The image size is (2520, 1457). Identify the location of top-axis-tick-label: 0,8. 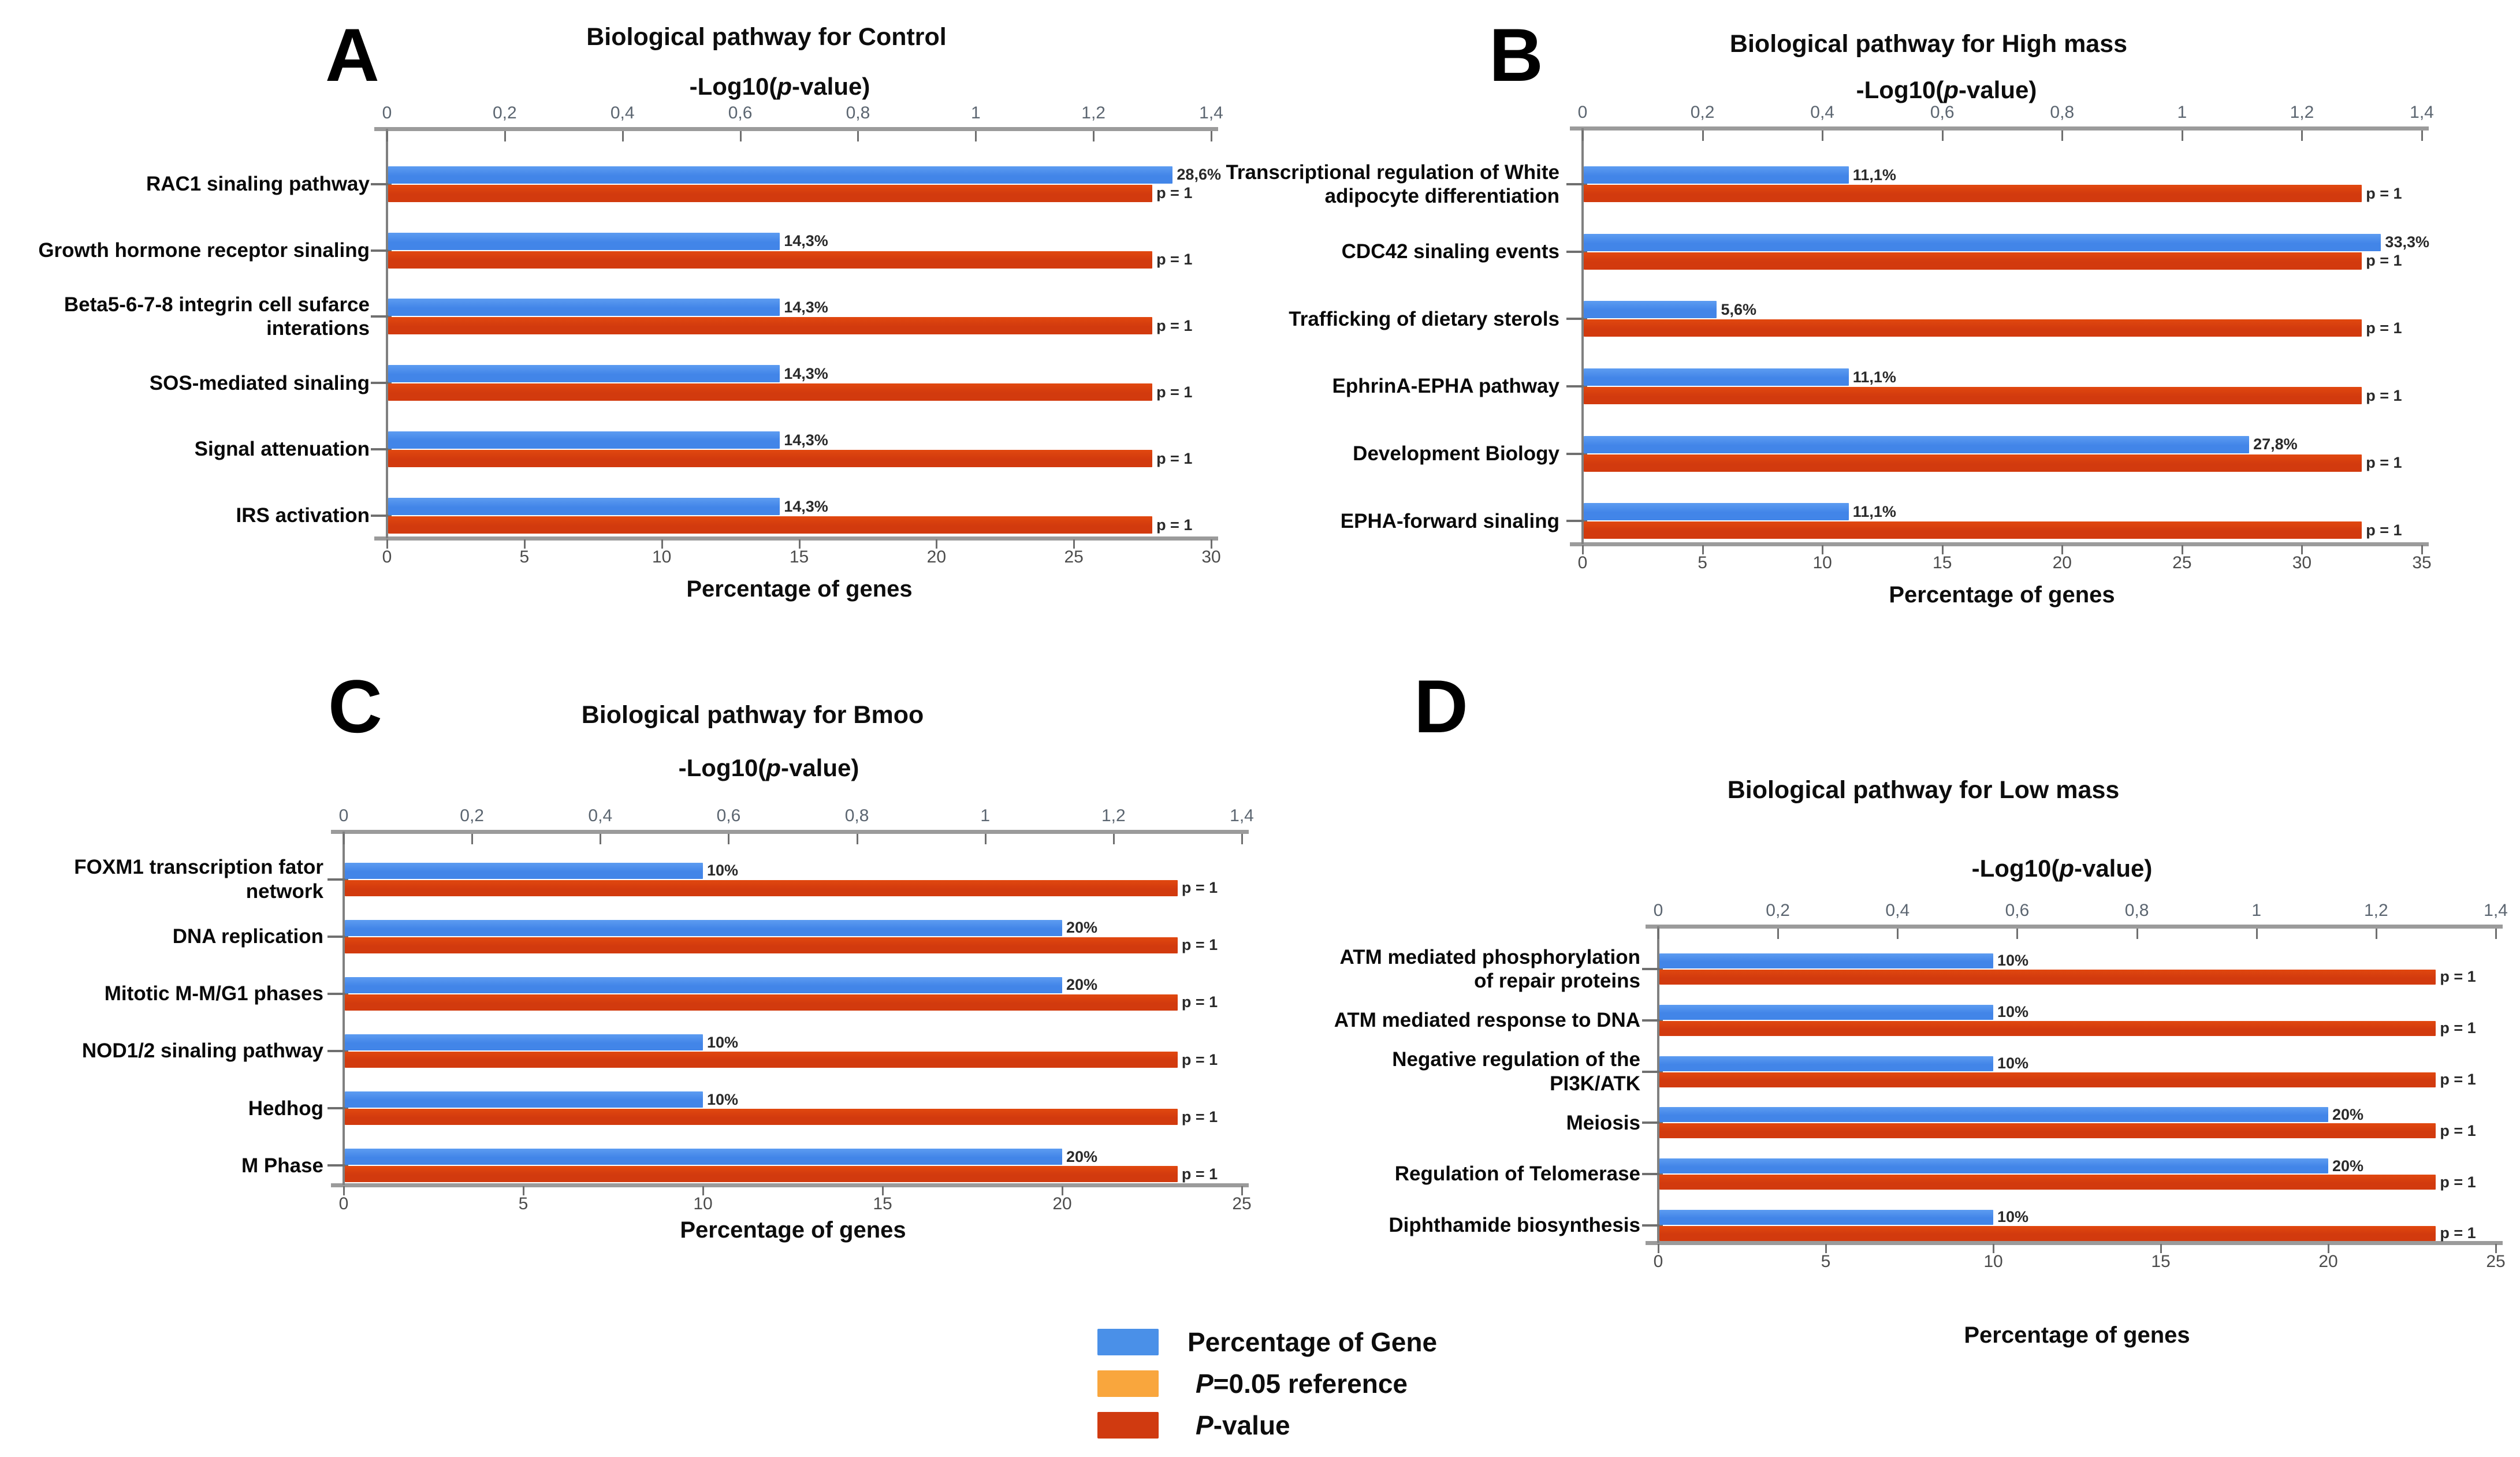
(856, 815).